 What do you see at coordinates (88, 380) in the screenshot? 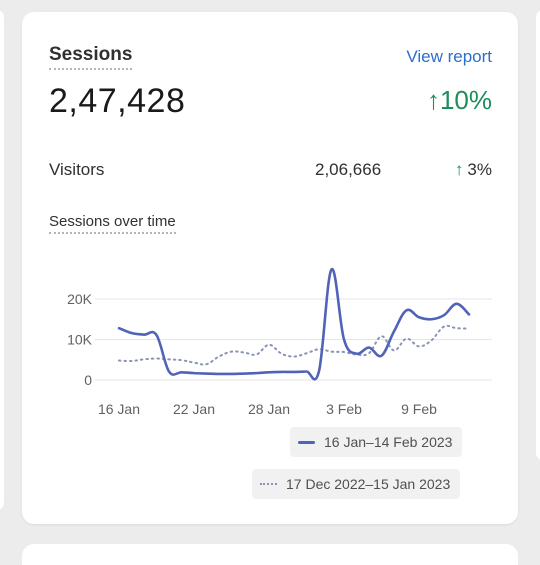
I see `y-tick-label: 0` at bounding box center [88, 380].